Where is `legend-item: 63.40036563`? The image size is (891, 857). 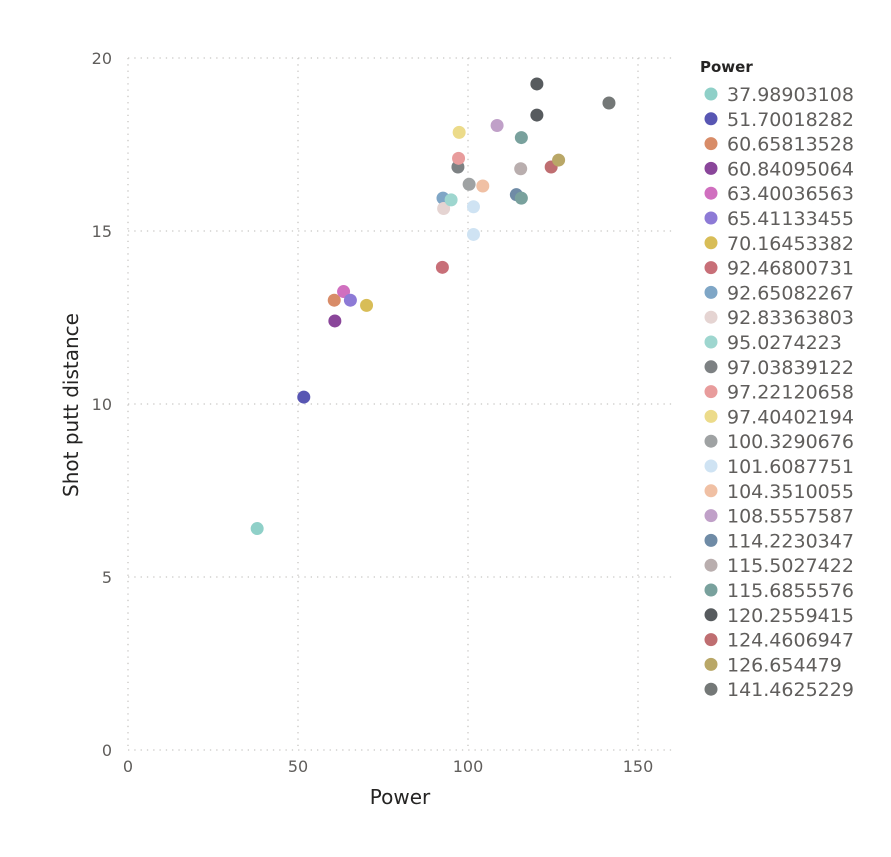 legend-item: 63.40036563 is located at coordinates (779, 194).